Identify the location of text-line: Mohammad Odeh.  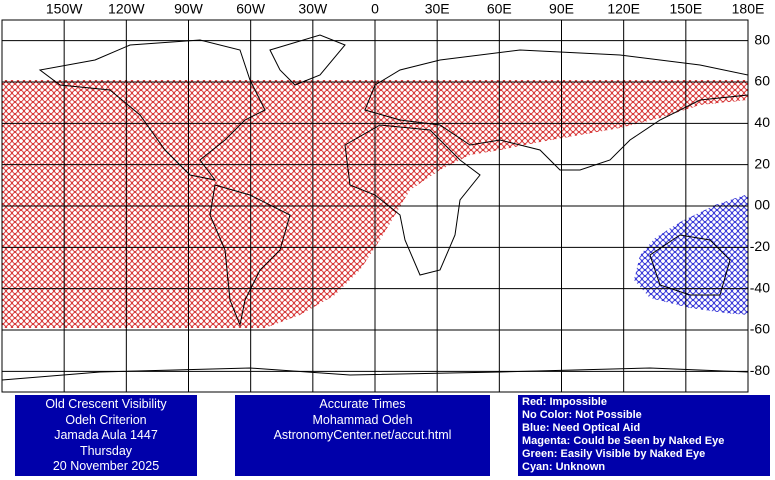
(362, 419).